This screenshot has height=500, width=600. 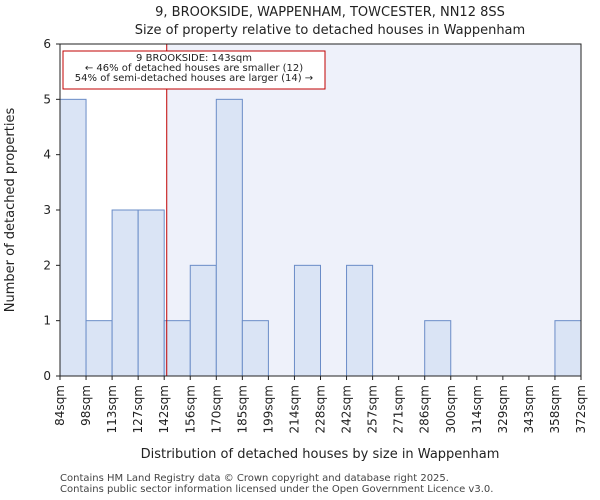 I want to click on x-tick-label: 271sqm, so click(x=399, y=409).